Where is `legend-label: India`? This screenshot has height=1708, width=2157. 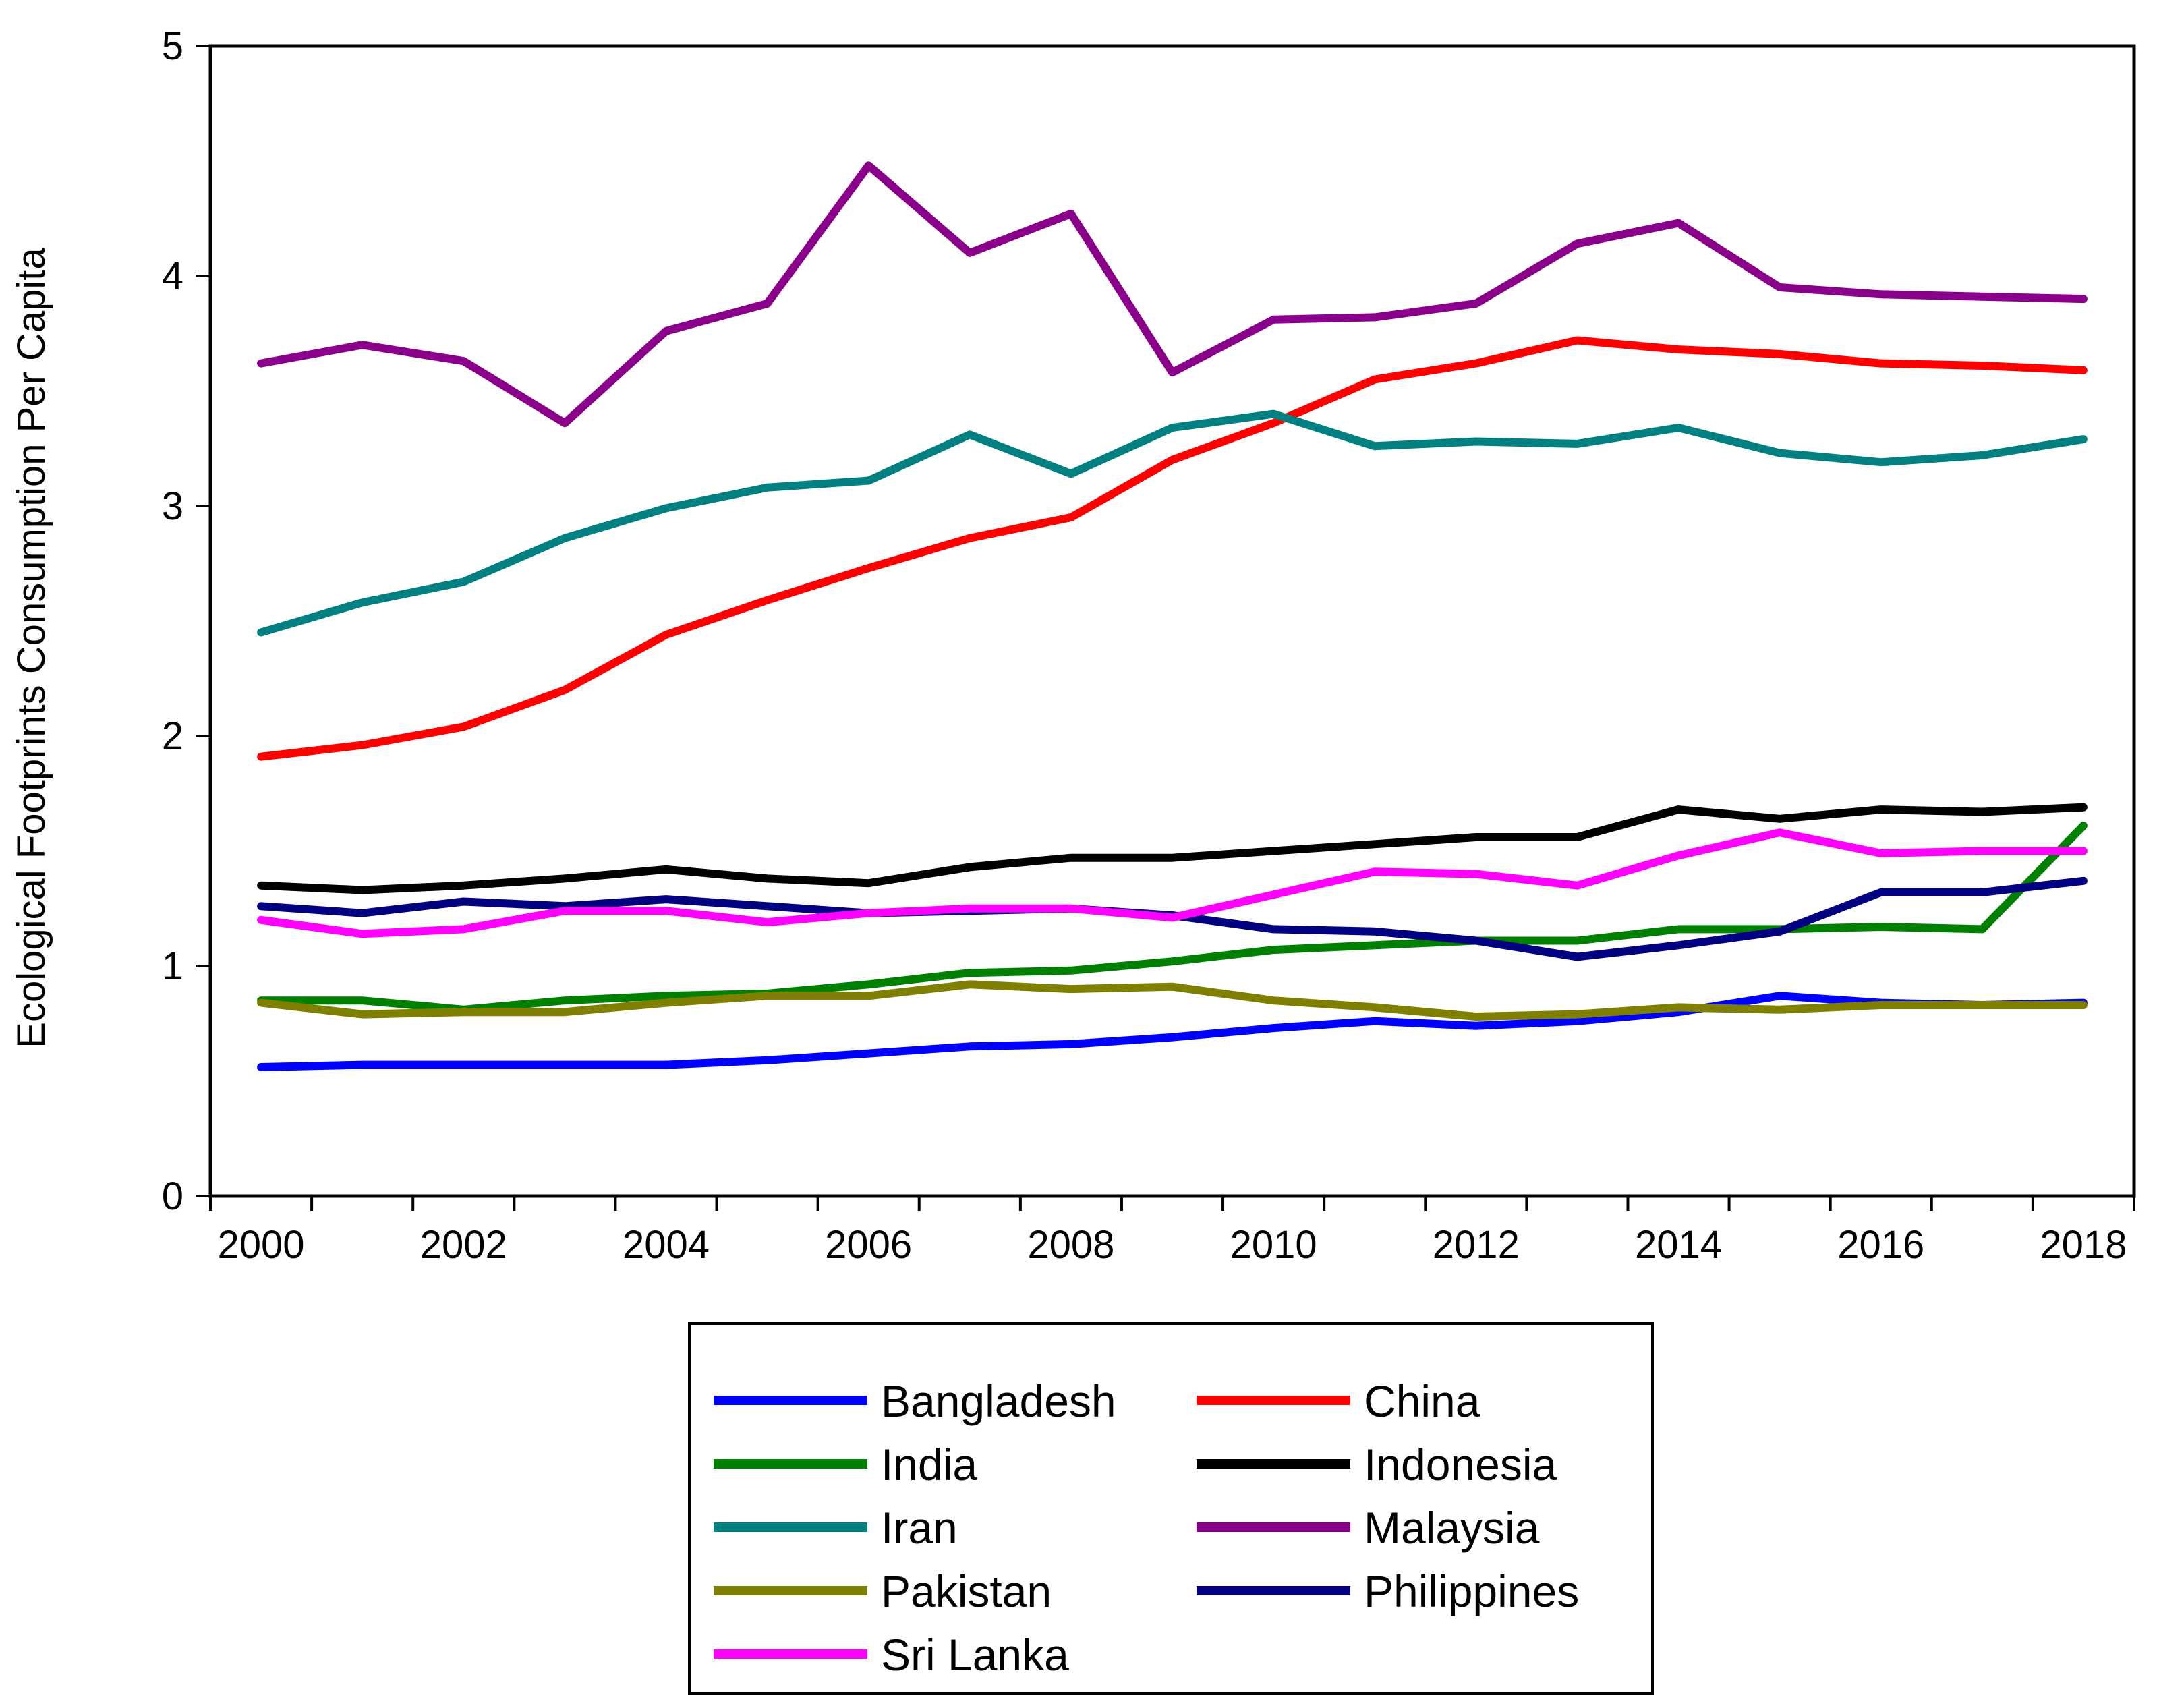 legend-label: India is located at coordinates (929, 1465).